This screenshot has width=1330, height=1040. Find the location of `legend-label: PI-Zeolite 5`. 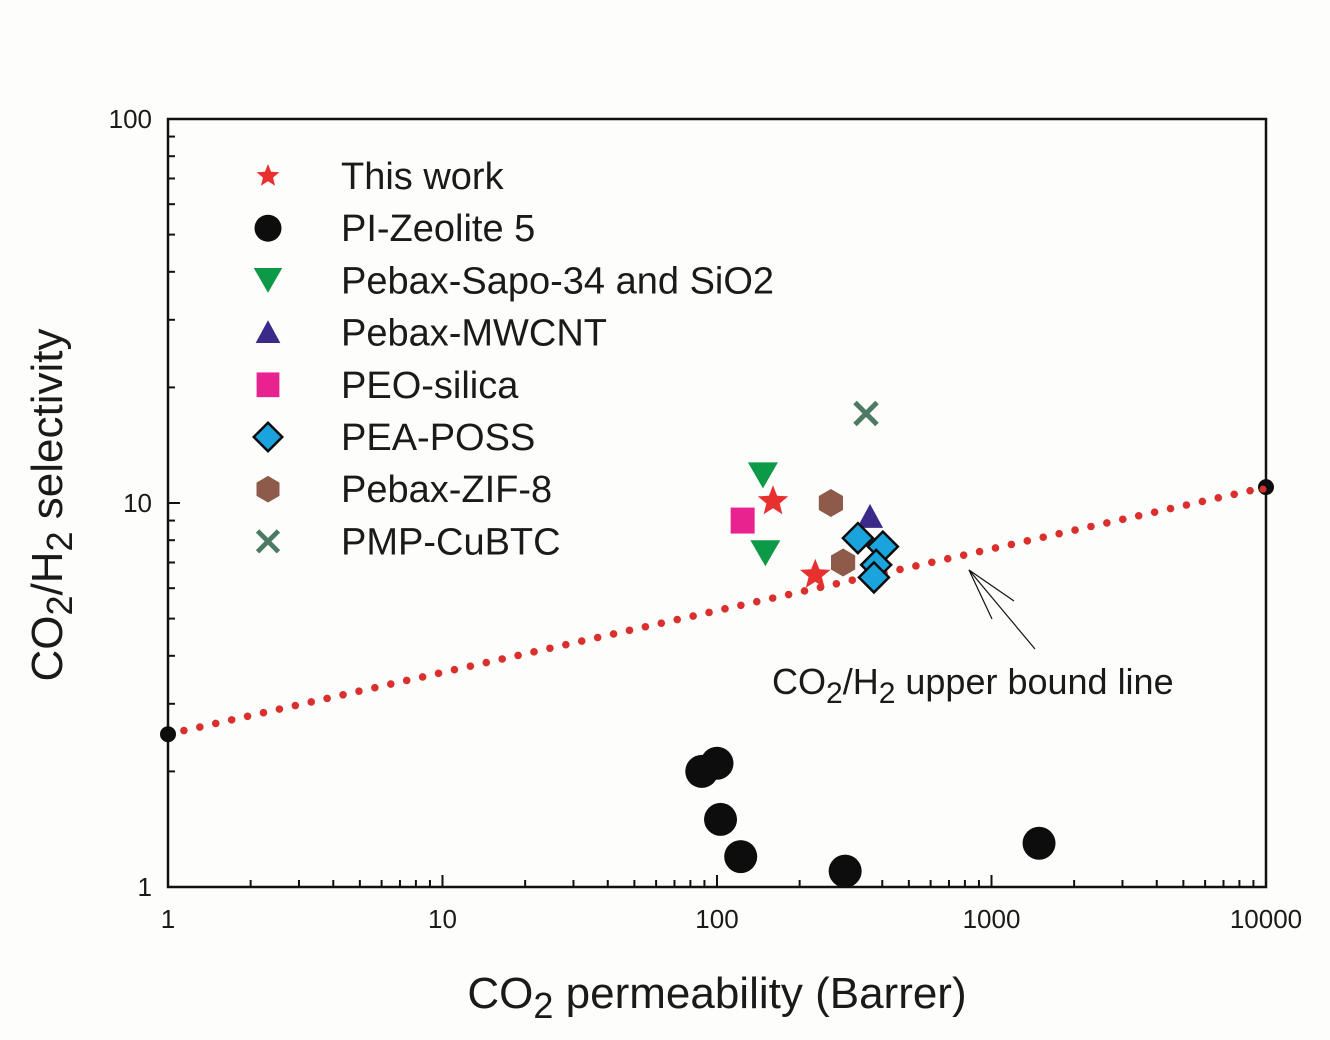

legend-label: PI-Zeolite 5 is located at coordinates (438, 229).